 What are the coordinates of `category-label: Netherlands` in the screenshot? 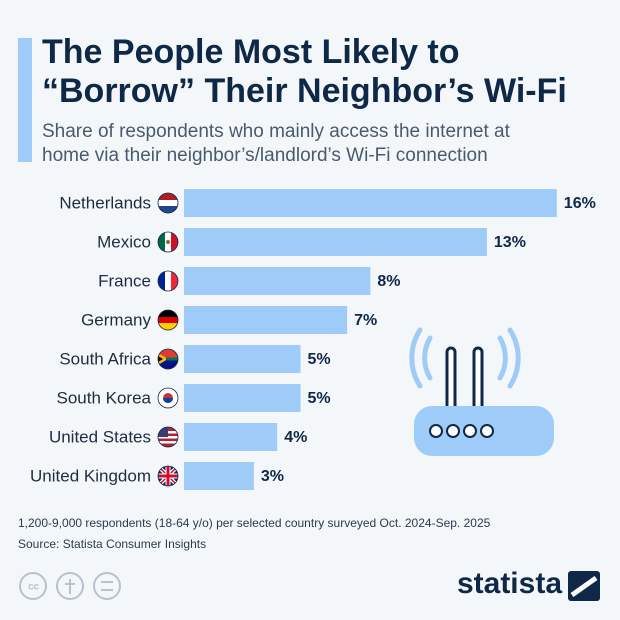 It's located at (105, 202).